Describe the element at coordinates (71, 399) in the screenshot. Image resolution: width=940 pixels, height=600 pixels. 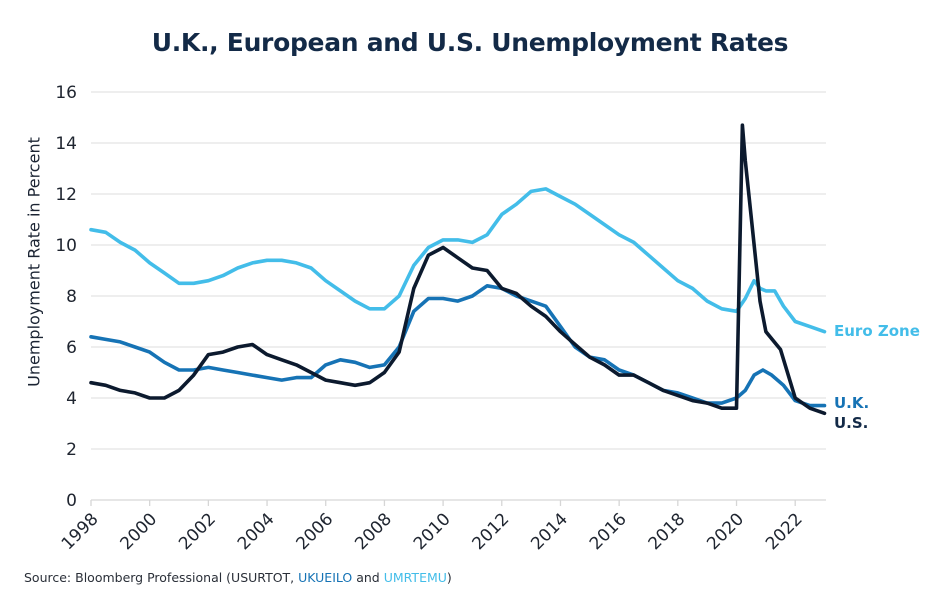
I see `y-tick-label: 4` at that location.